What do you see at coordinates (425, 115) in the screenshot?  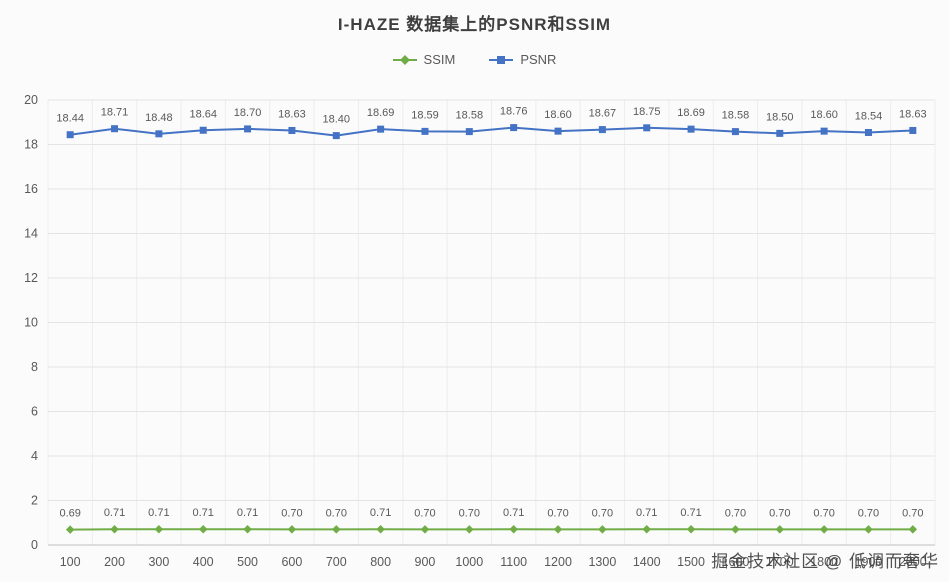 I see `data-label: 18.59` at bounding box center [425, 115].